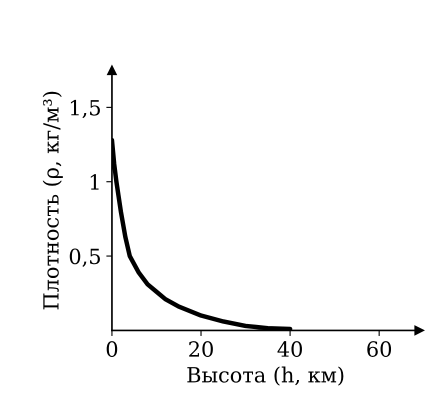 Image resolution: width=439 pixels, height=413 pixels. I want to click on y-axis-title: Плотность (ρ, кг/м³), so click(52, 201).